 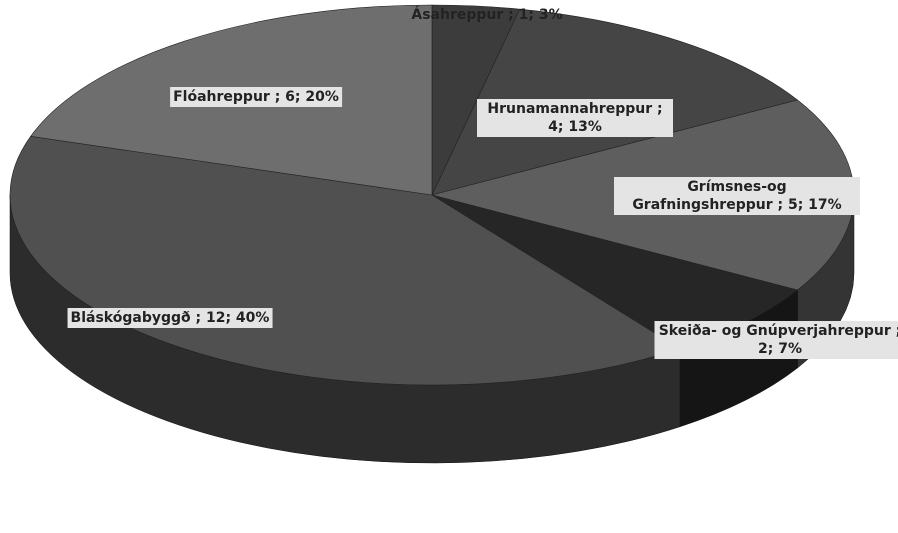 What do you see at coordinates (170, 318) in the screenshot?
I see `data-label: Bláskógabyggð ; 12; 40%` at bounding box center [170, 318].